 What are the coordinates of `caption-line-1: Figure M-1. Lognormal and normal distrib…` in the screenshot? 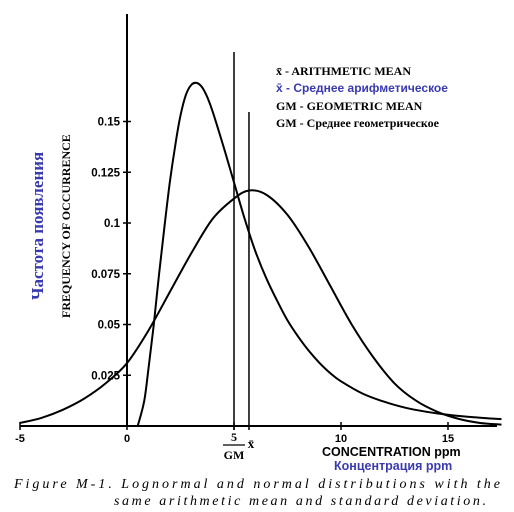 It's located at (256, 484).